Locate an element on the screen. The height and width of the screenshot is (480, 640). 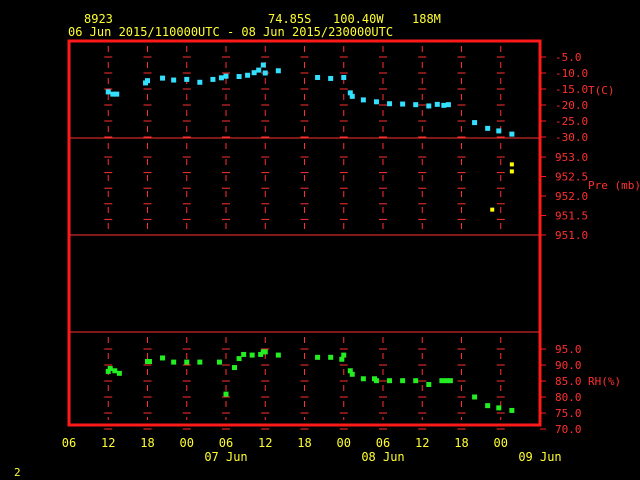
relative_humidity-tick-label: 75.0 is located at coordinates (568, 413).